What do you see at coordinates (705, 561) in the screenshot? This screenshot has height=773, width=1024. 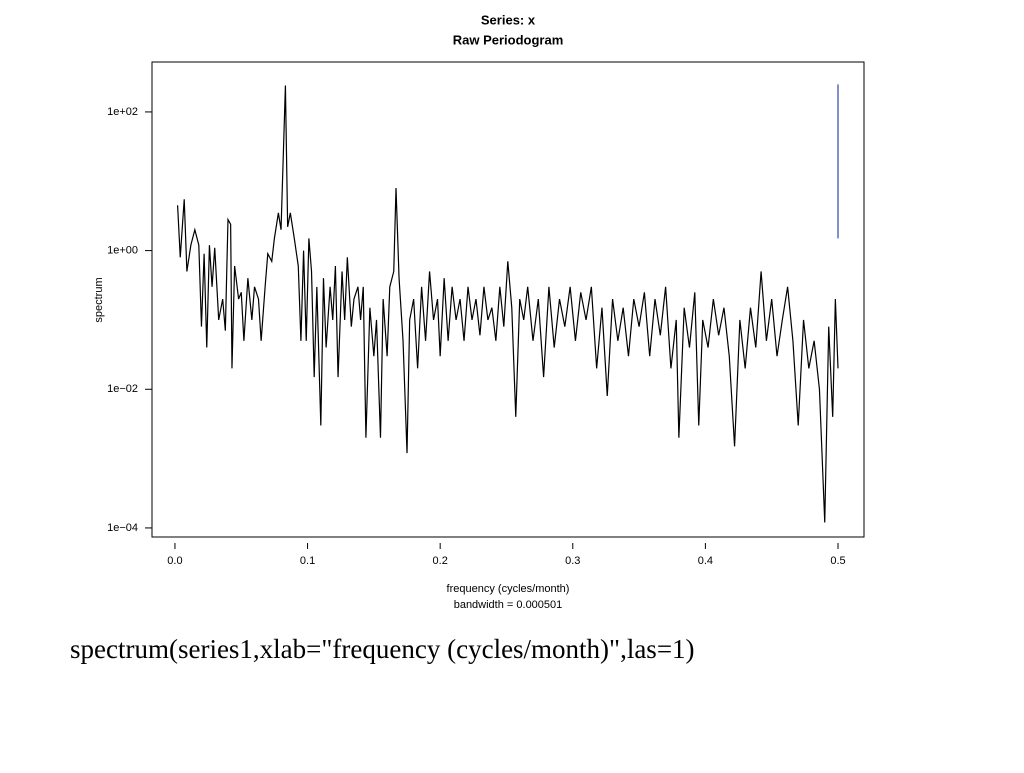 I see `x-tick-label: 0.4` at bounding box center [705, 561].